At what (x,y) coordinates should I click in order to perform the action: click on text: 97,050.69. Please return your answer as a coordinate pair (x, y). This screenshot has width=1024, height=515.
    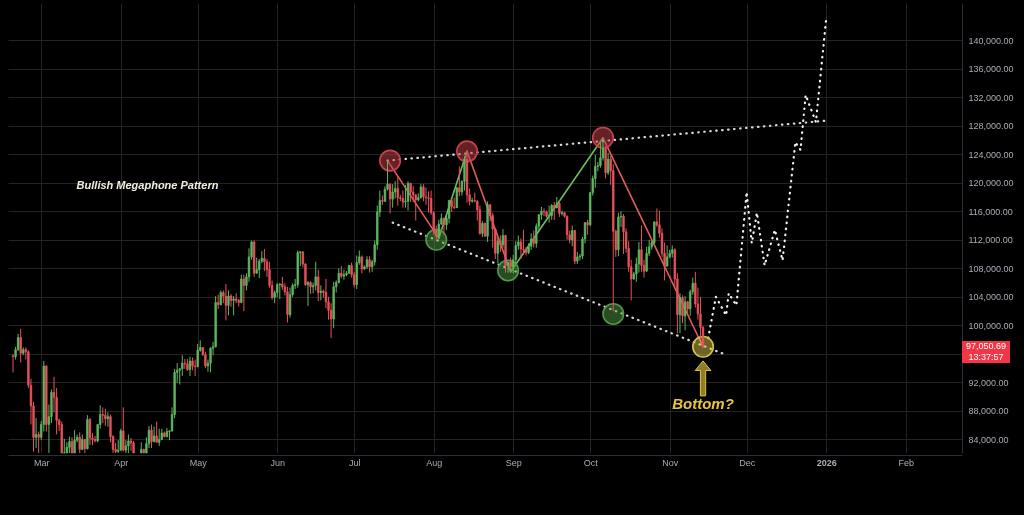
    Looking at the image, I should click on (986, 346).